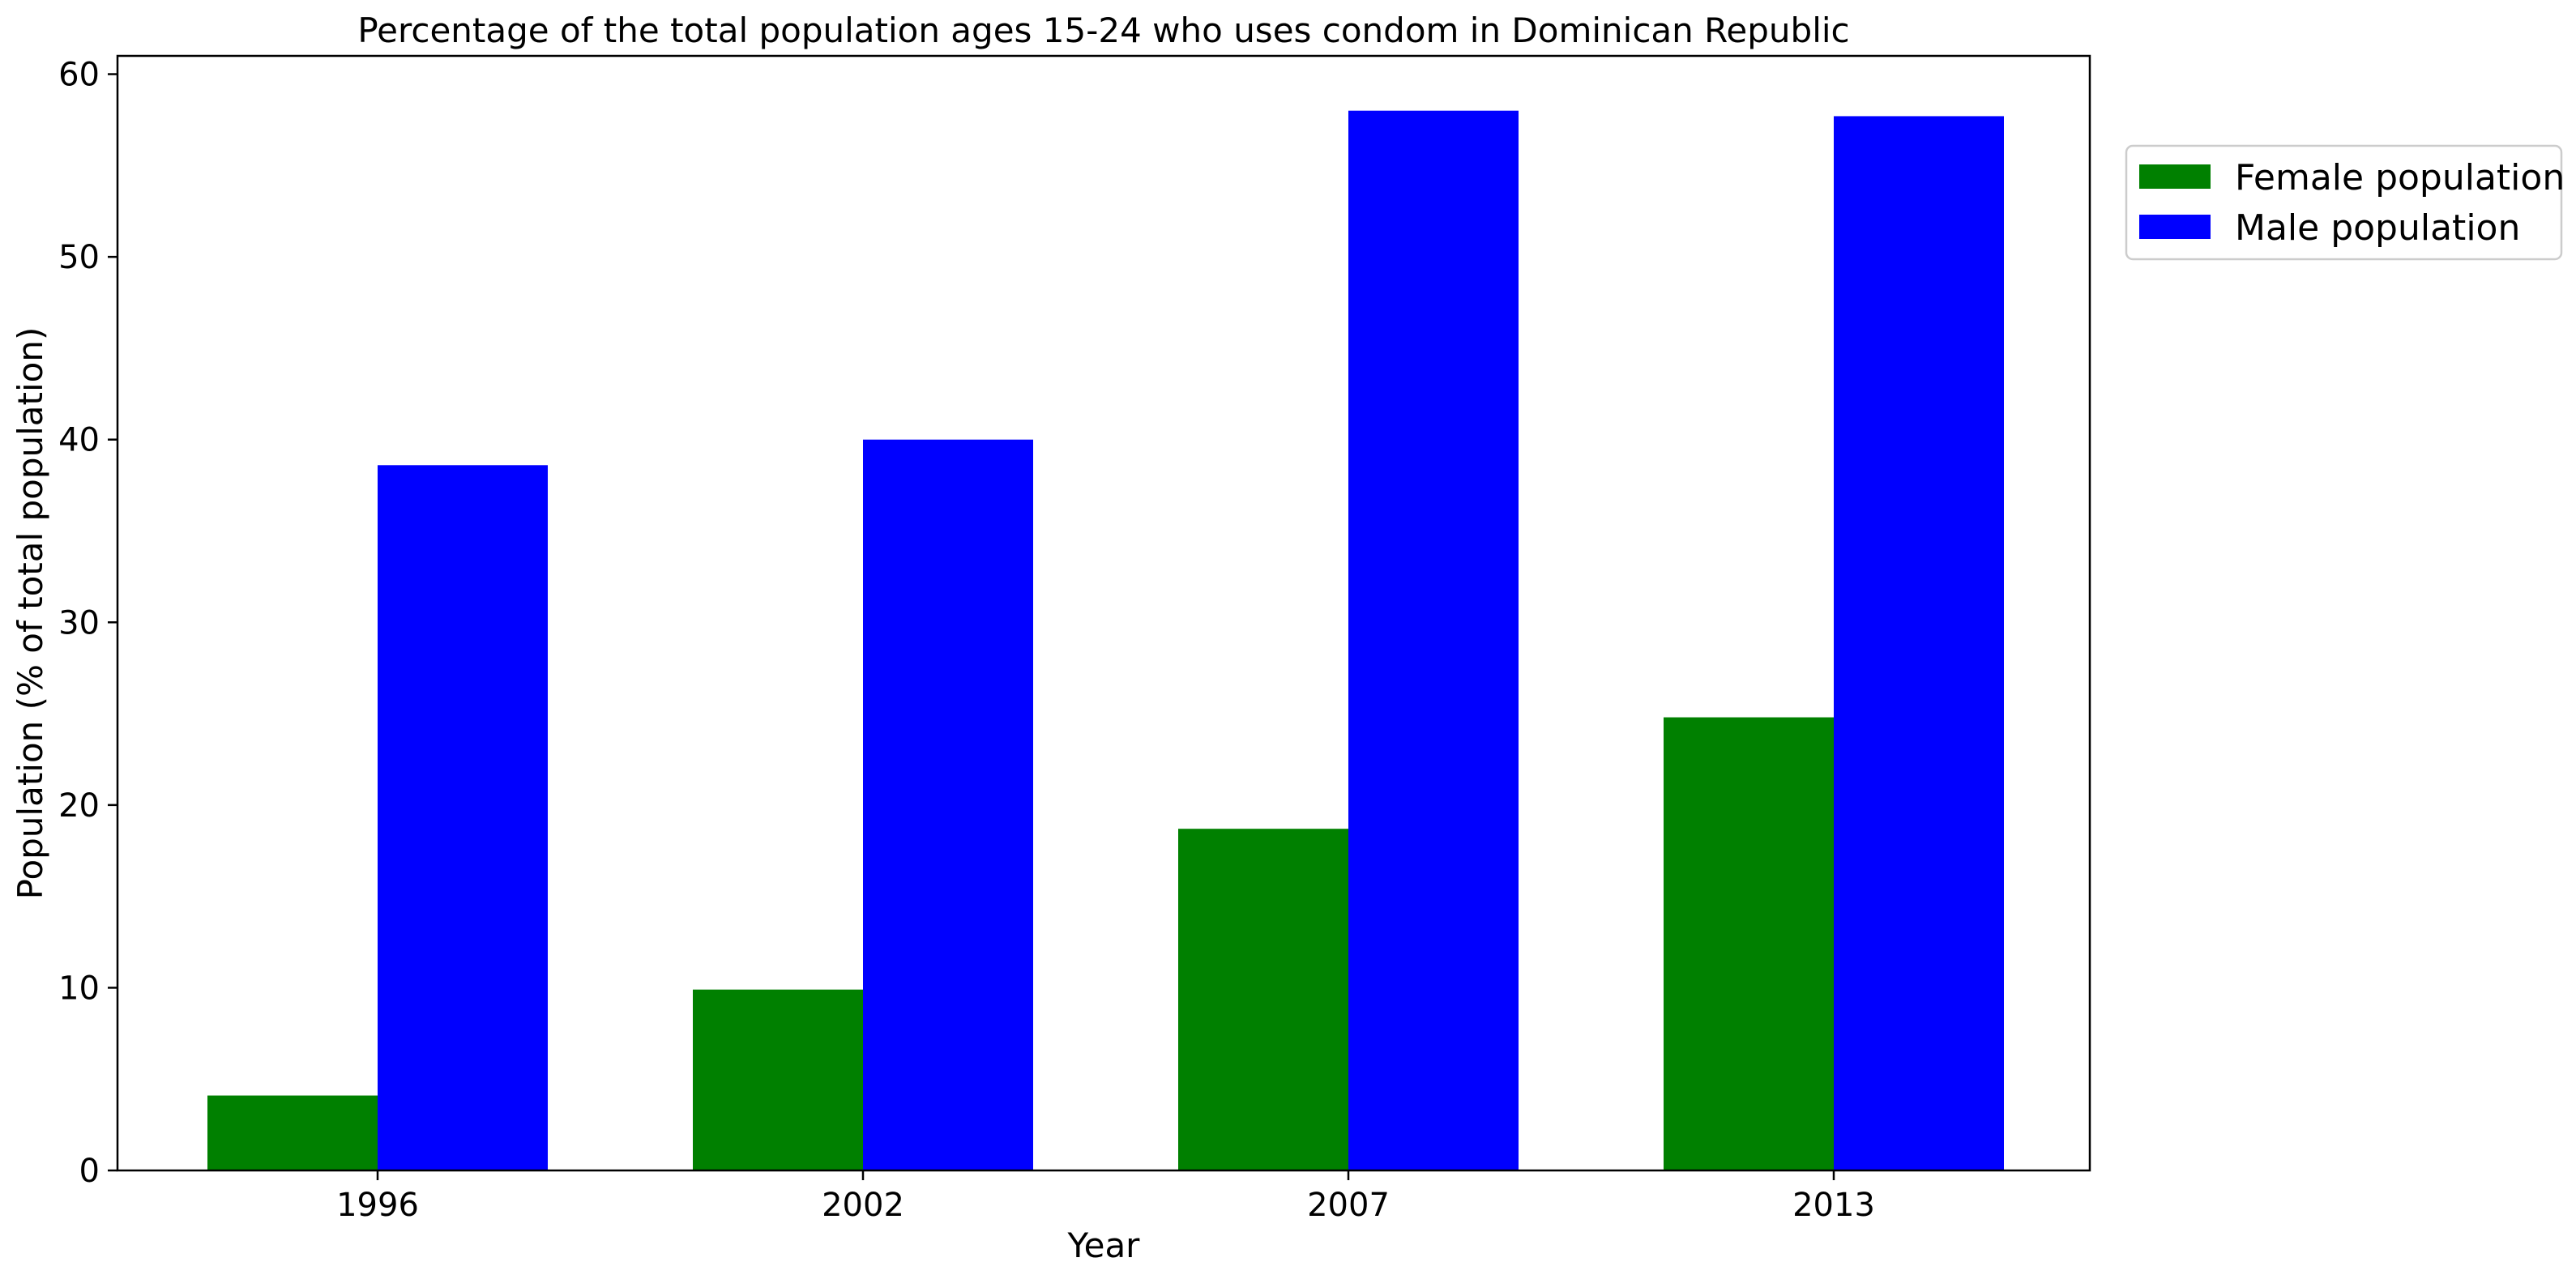 Image resolution: width=2576 pixels, height=1279 pixels. Describe the element at coordinates (1919, 643) in the screenshot. I see `bar-male-2013` at that location.